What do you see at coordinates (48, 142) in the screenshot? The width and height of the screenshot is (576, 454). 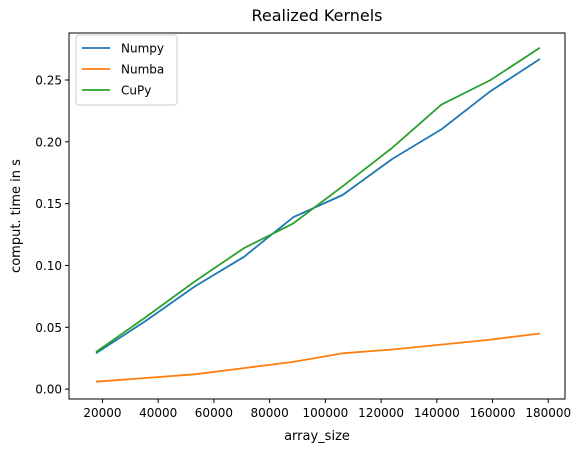 I see `y-tick-label: 0.20` at bounding box center [48, 142].